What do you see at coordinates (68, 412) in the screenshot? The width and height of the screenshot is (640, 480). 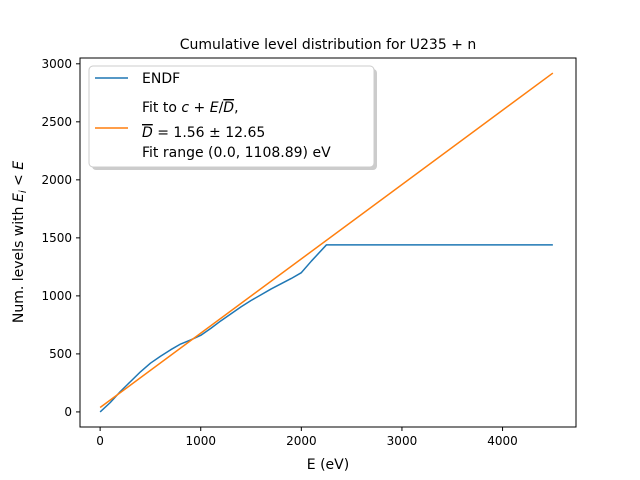 I see `y-tick-label: 0` at bounding box center [68, 412].